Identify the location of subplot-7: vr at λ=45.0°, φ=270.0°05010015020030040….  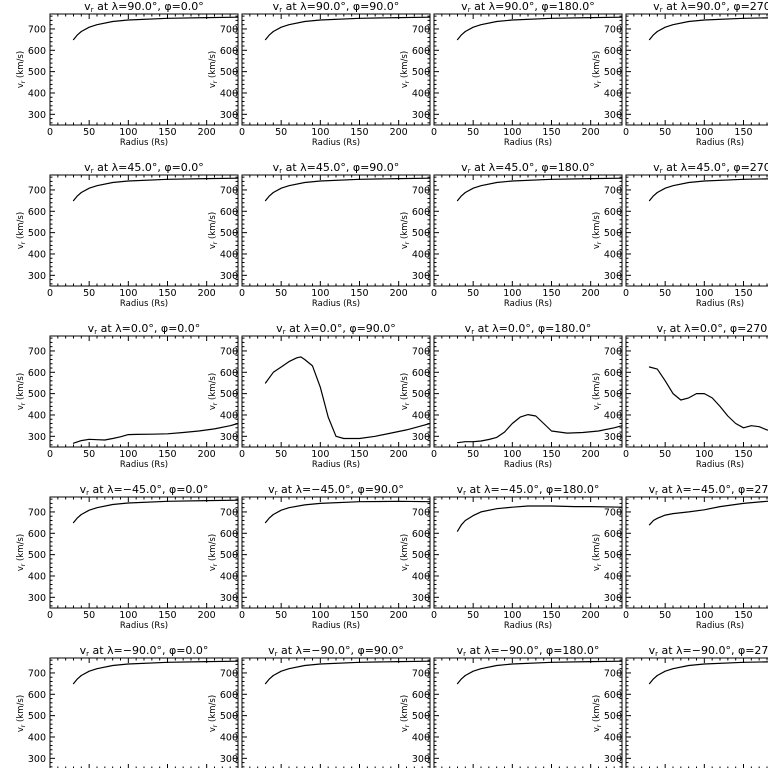
(680, 235).